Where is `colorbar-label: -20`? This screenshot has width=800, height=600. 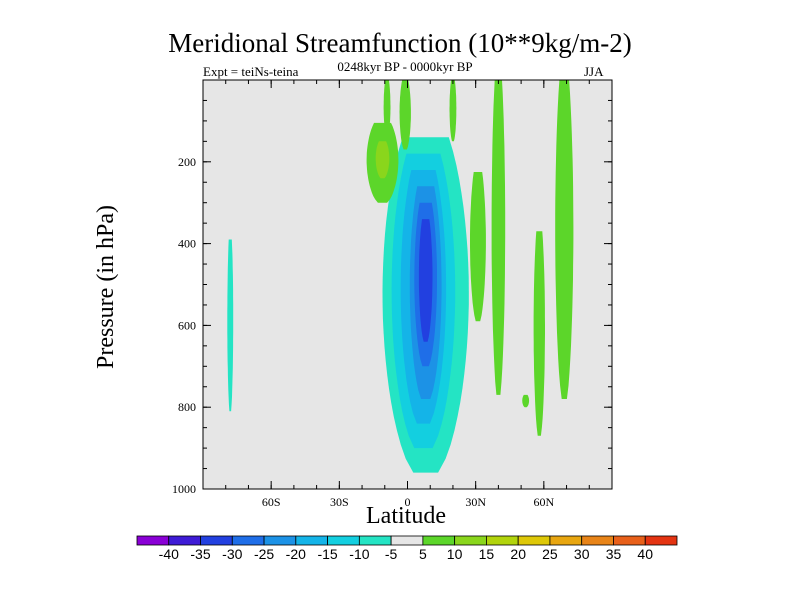 colorbar-label: -20 is located at coordinates (296, 554).